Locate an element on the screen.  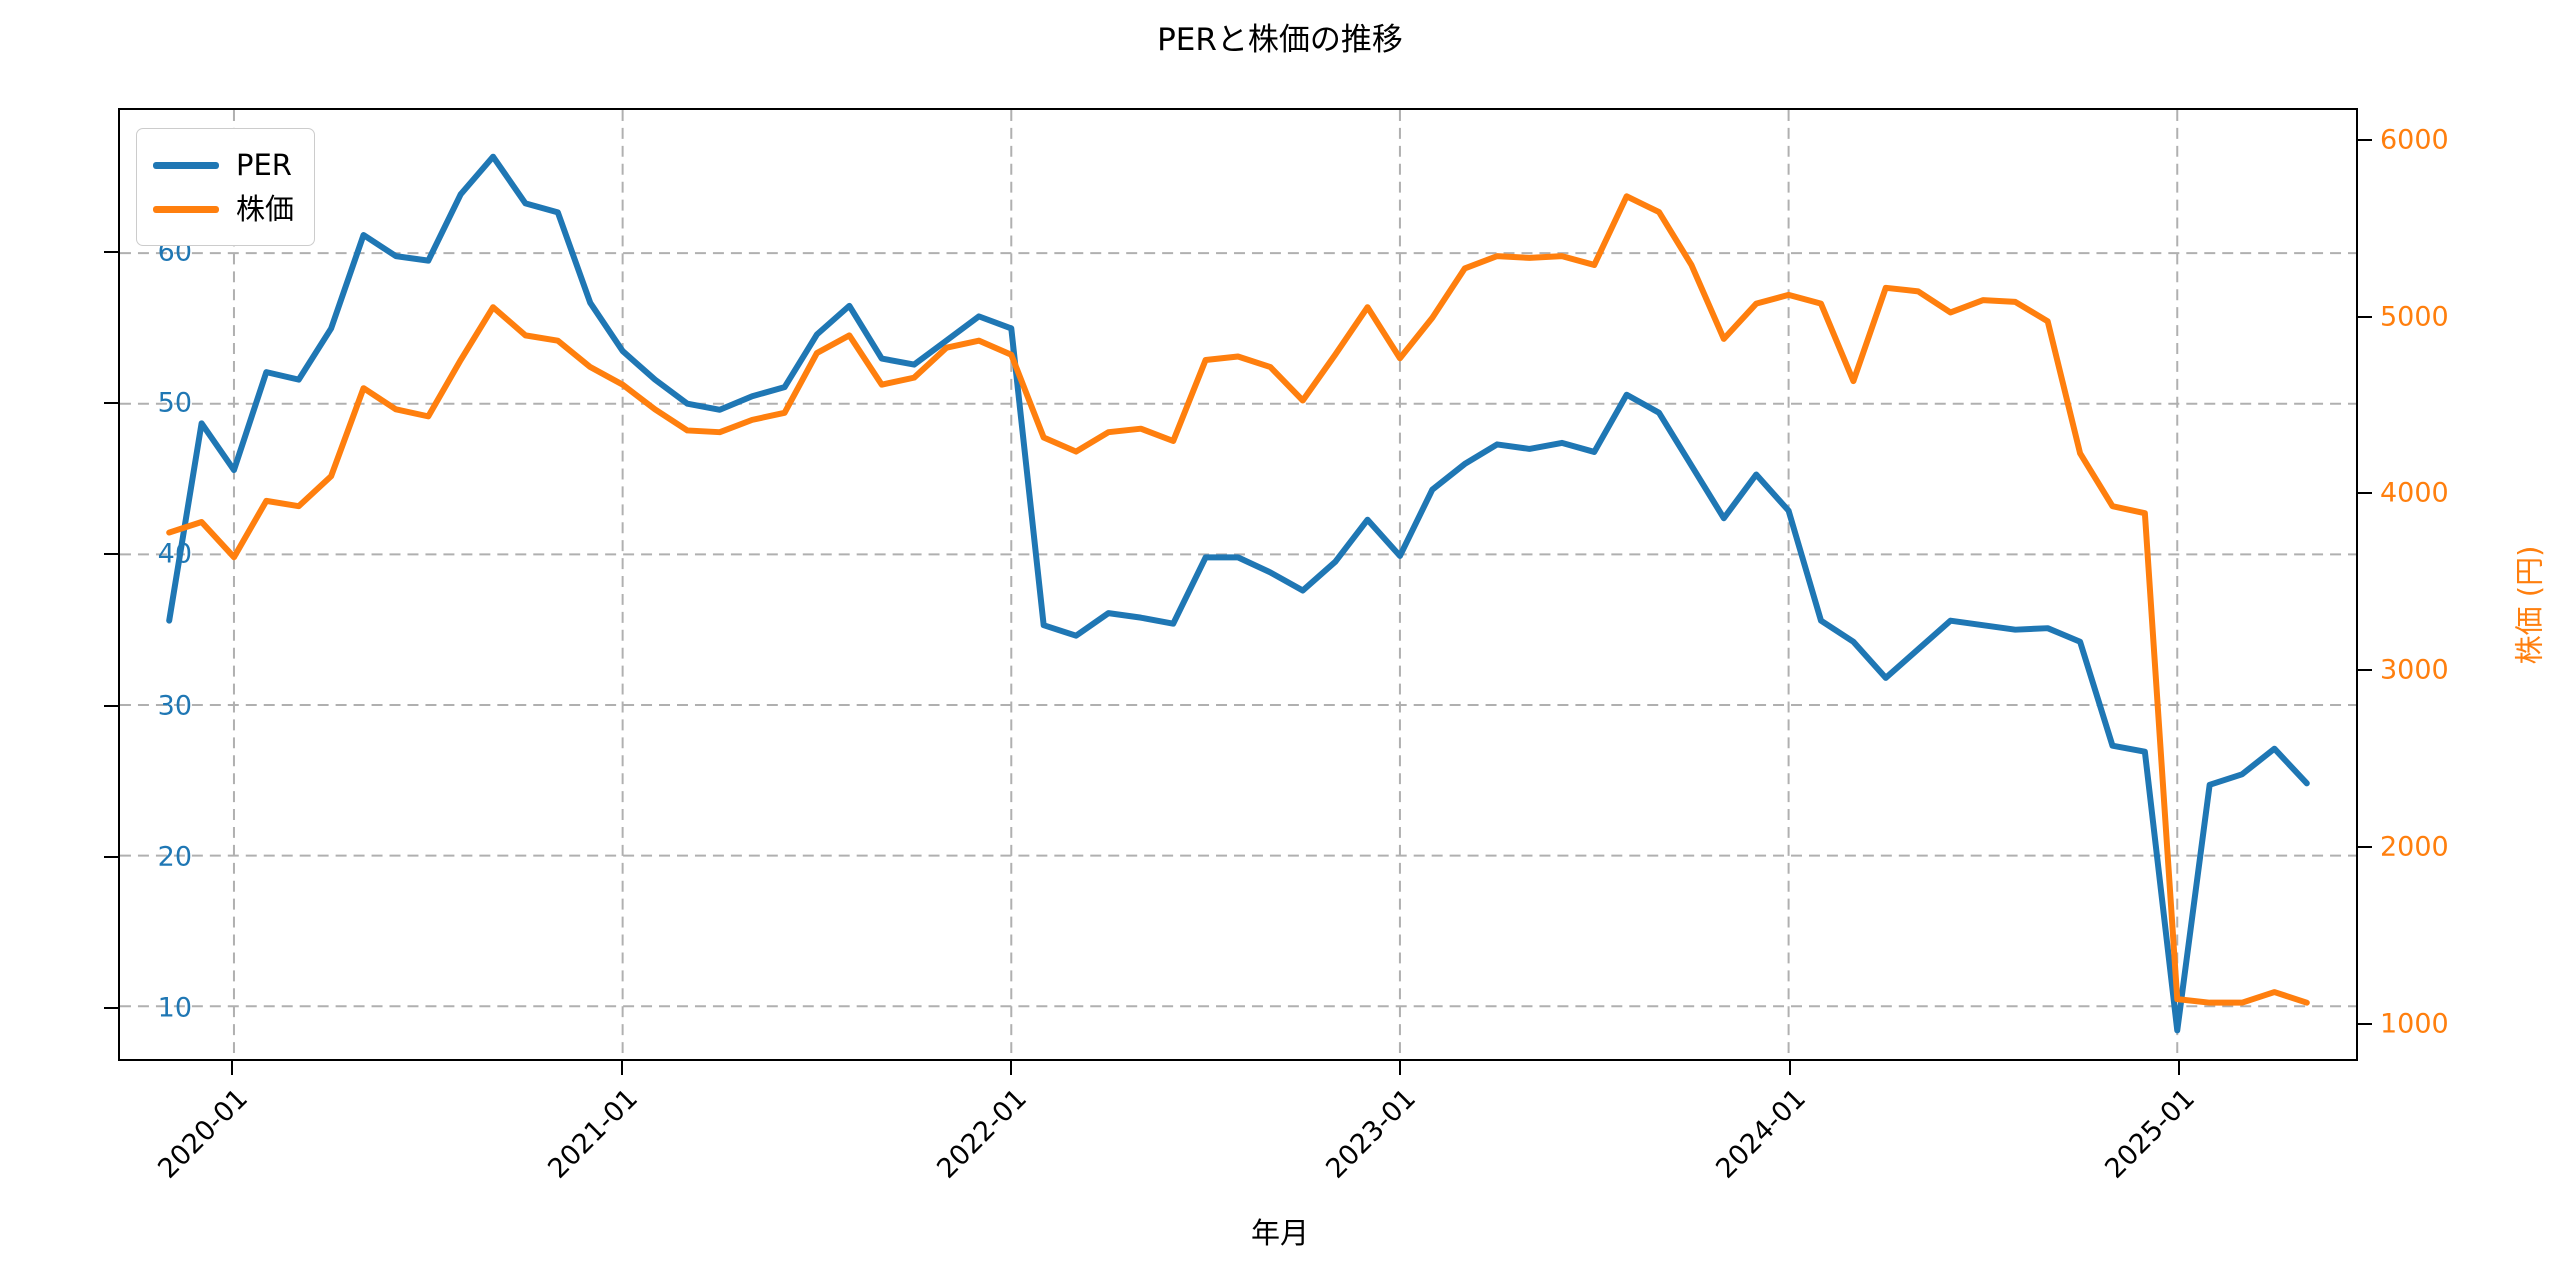
x-axis-tick-label: 2022-01 is located at coordinates (982, 1134).